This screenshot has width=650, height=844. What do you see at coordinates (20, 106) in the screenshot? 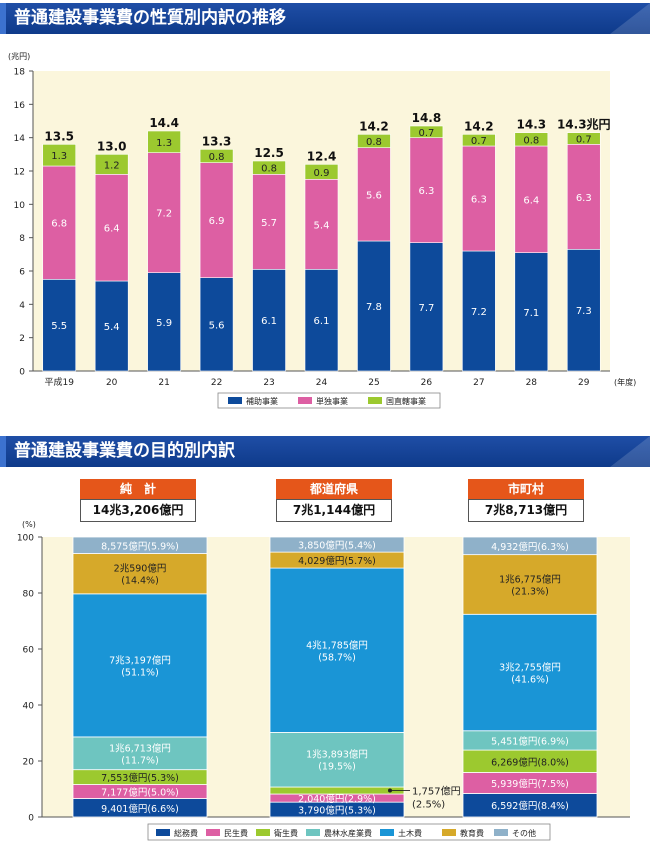
I see `y-tick-label: 16` at bounding box center [20, 106].